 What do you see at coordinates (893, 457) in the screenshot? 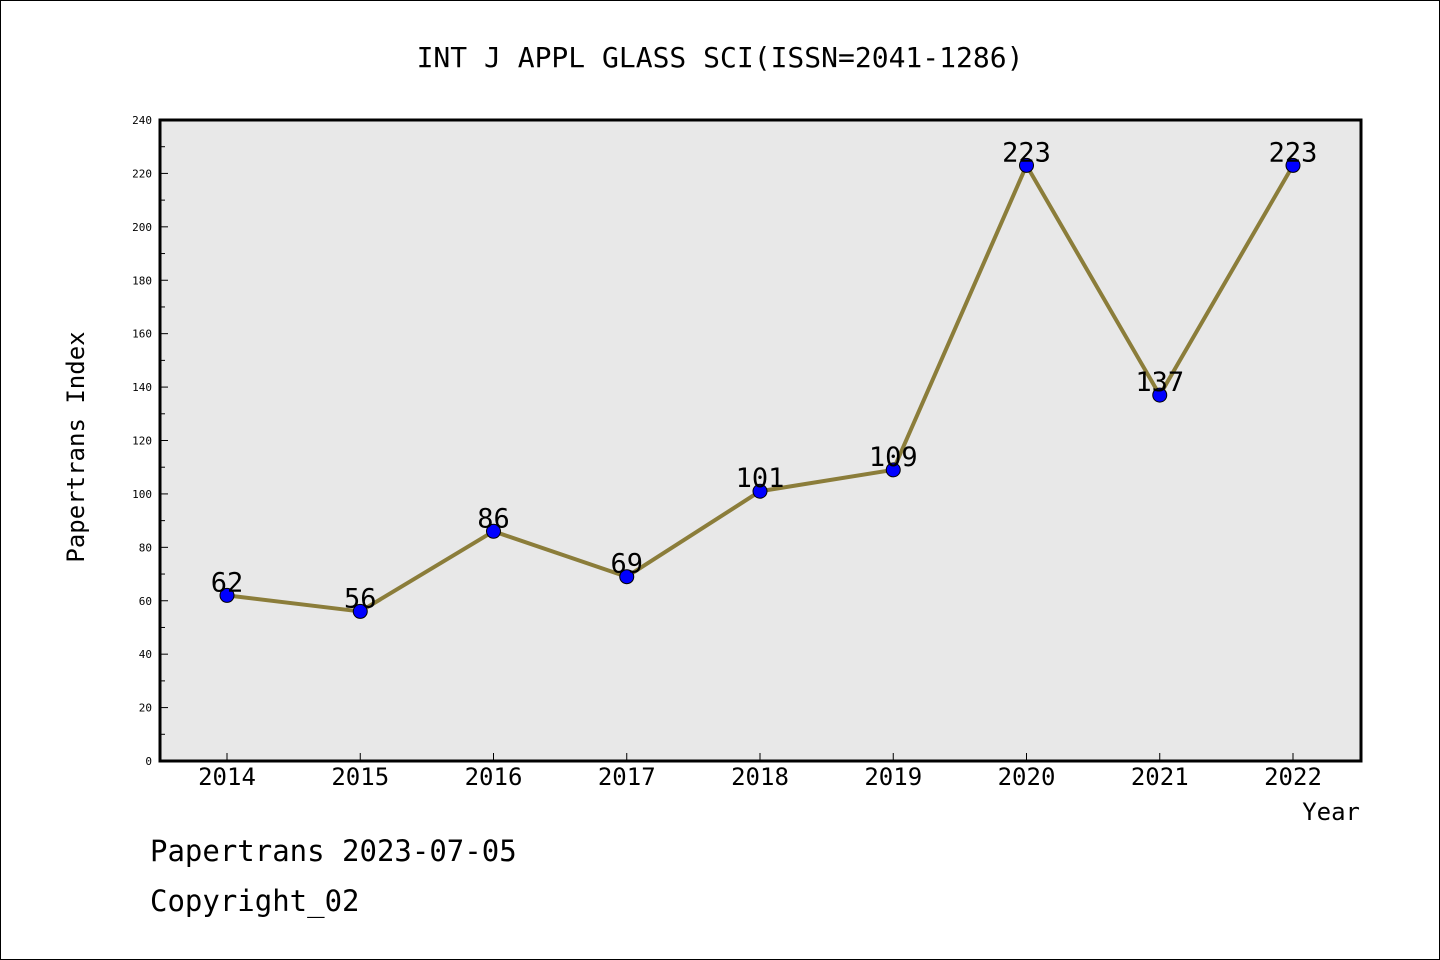
I see `data-label: 109` at bounding box center [893, 457].